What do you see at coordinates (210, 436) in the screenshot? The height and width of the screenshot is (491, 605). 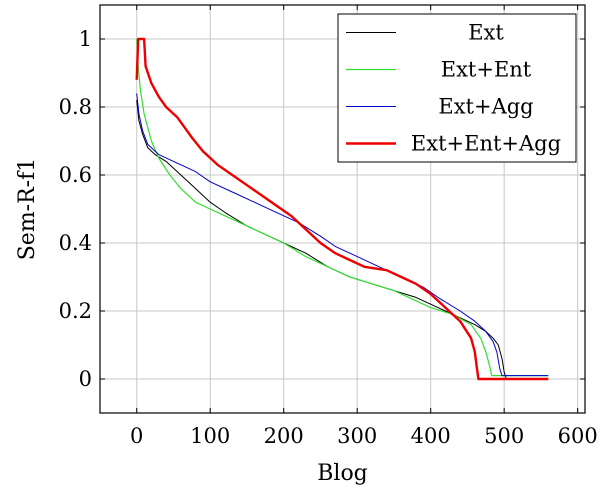 I see `x-tick-label: 100` at bounding box center [210, 436].